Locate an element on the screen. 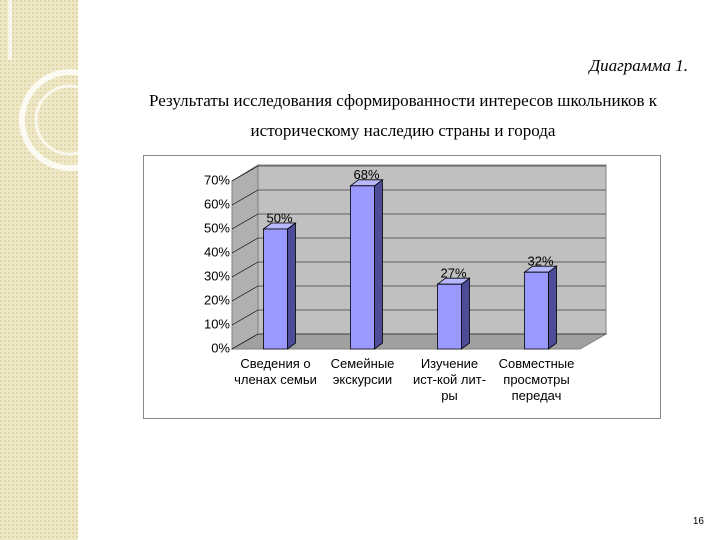 The width and height of the screenshot is (720, 540). x-tick-label: Сведения о членах семьи is located at coordinates (275, 371).